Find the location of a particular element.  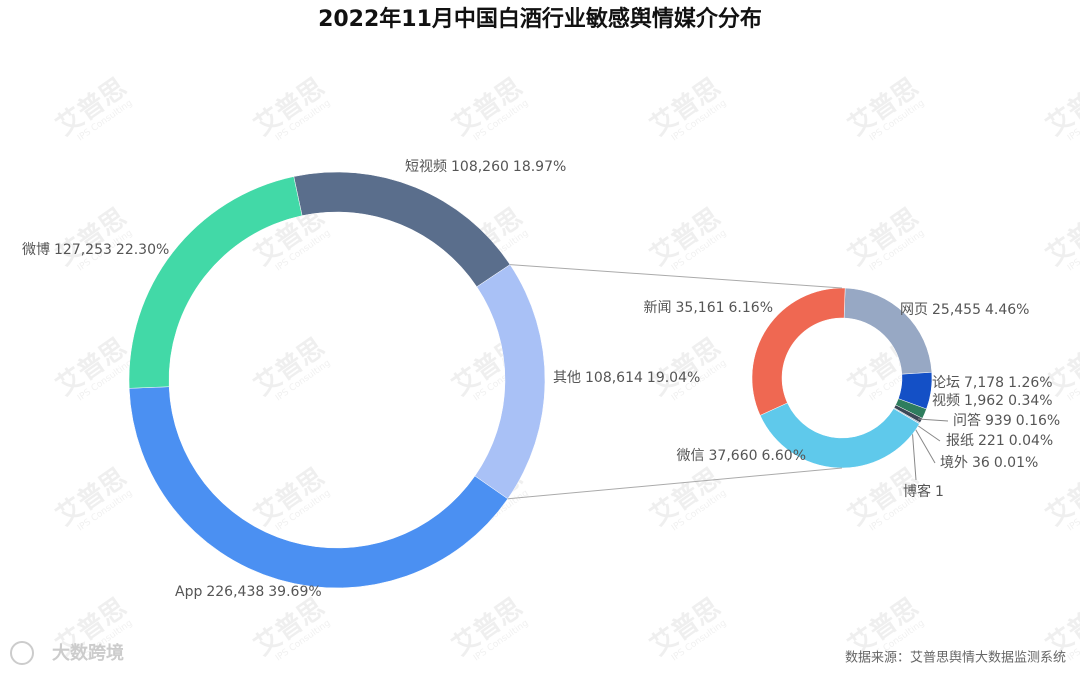

label-share: 6.60% is located at coordinates (784, 456).